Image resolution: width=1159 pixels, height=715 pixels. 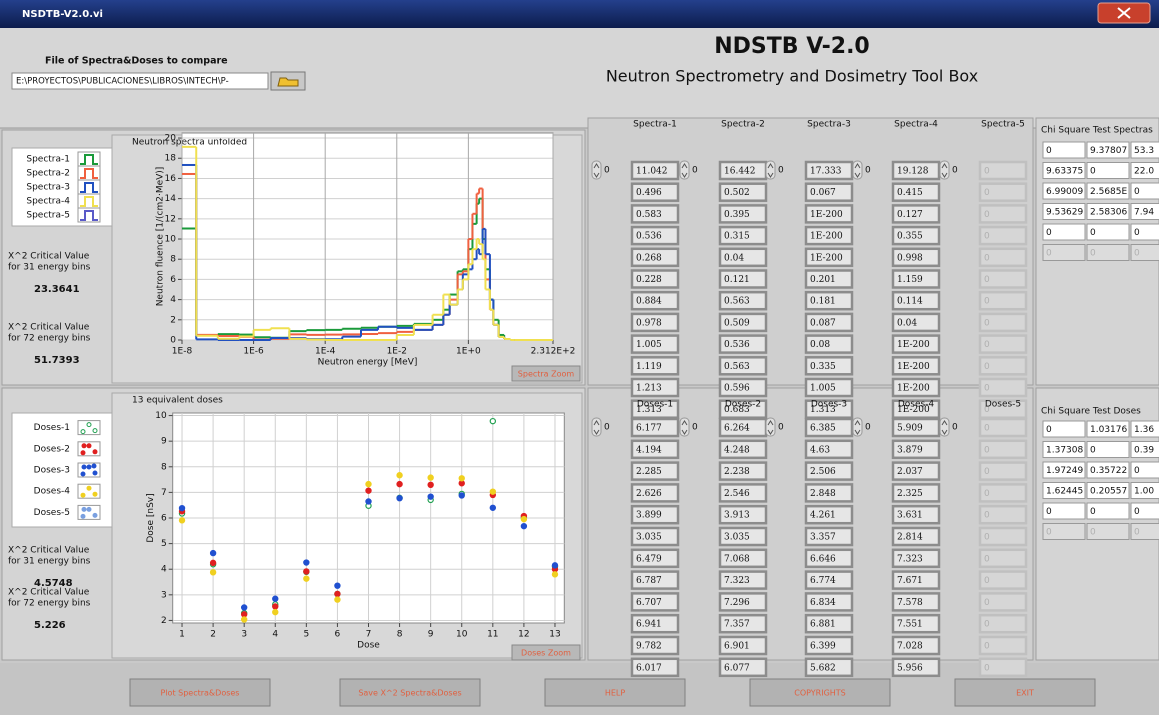 What do you see at coordinates (655, 405) in the screenshot?
I see `column-header: Doses-1` at bounding box center [655, 405].